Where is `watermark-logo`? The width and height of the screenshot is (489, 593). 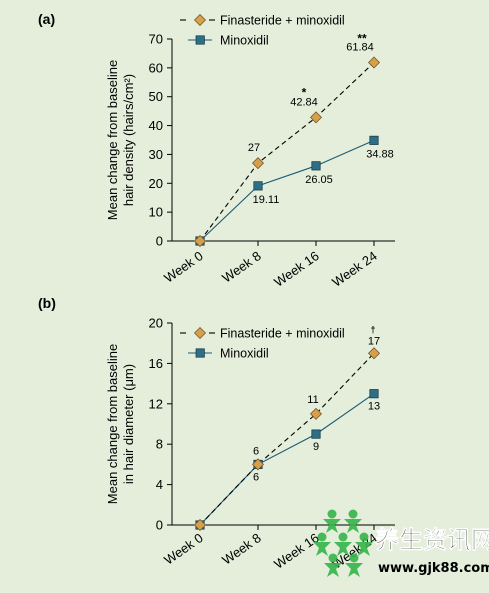 watermark-logo is located at coordinates (343, 543).